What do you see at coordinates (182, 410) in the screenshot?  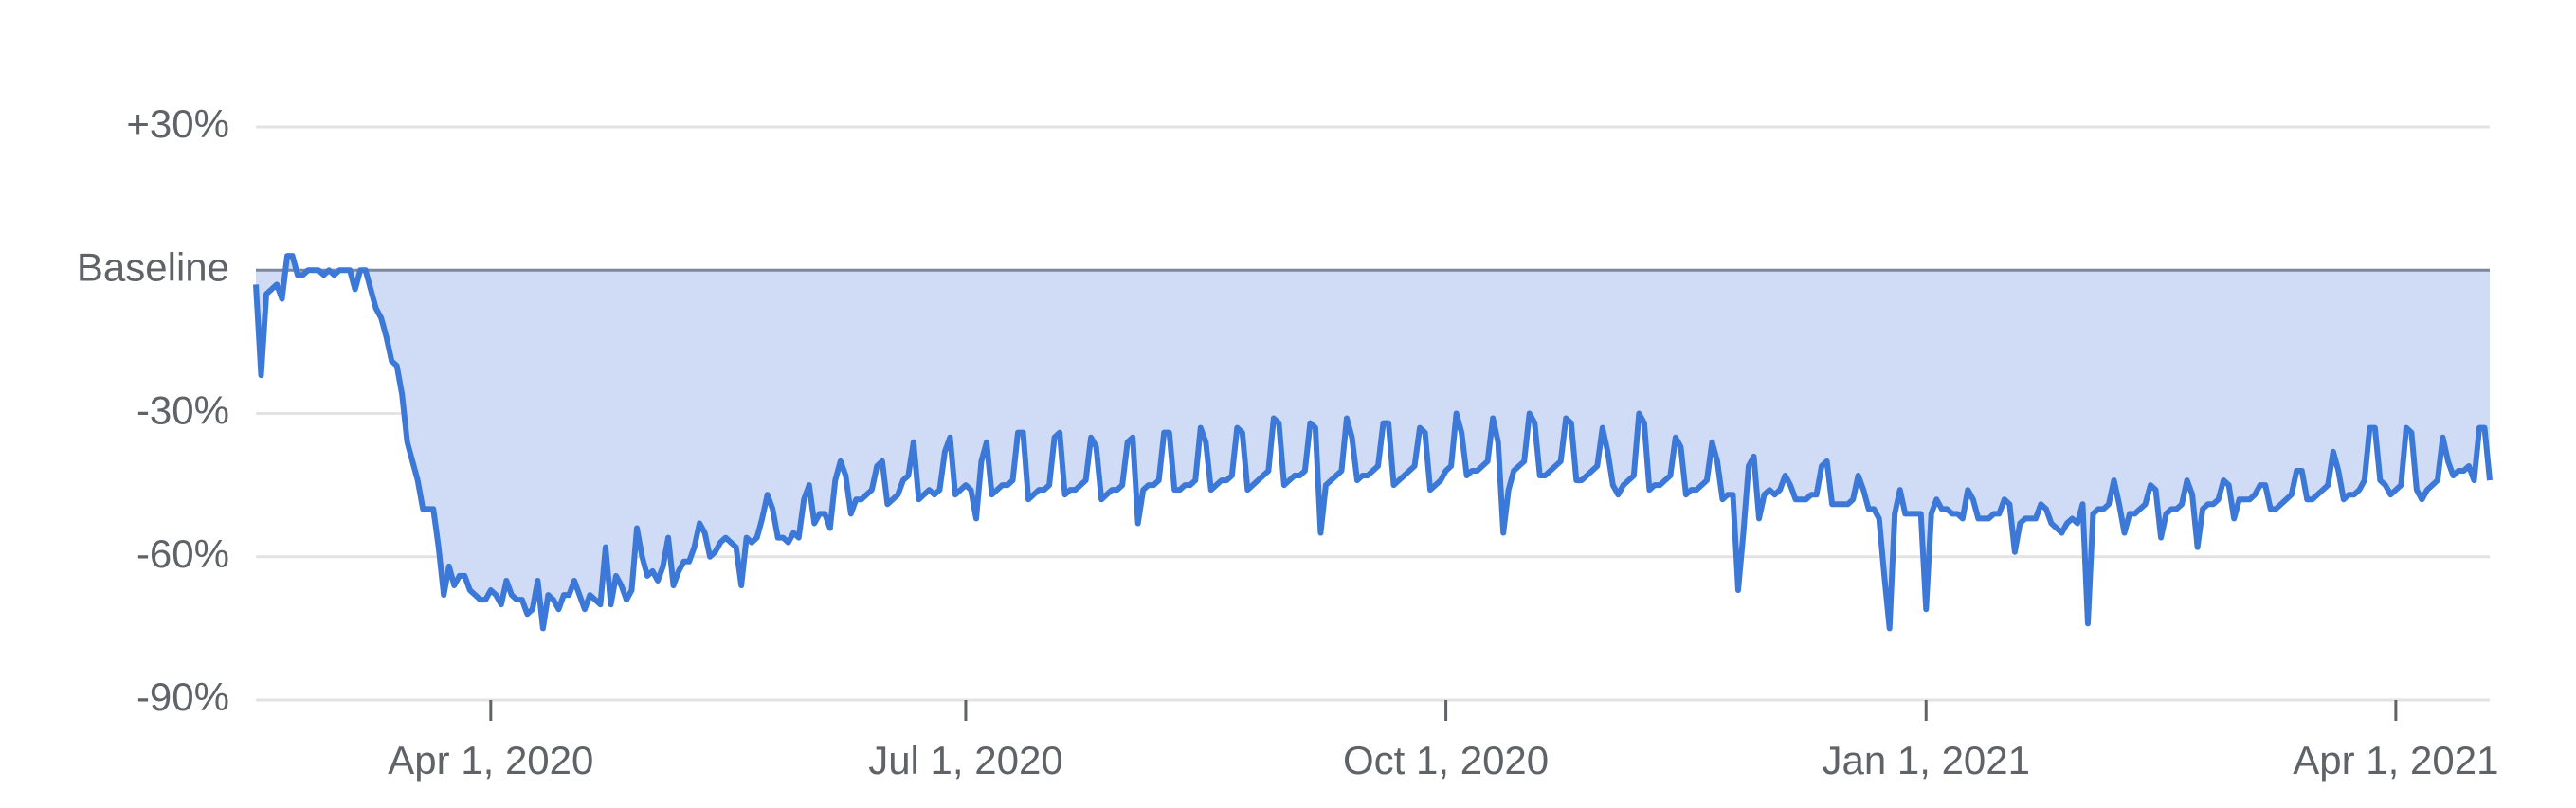 I see `y-tick-label: -30%` at bounding box center [182, 410].